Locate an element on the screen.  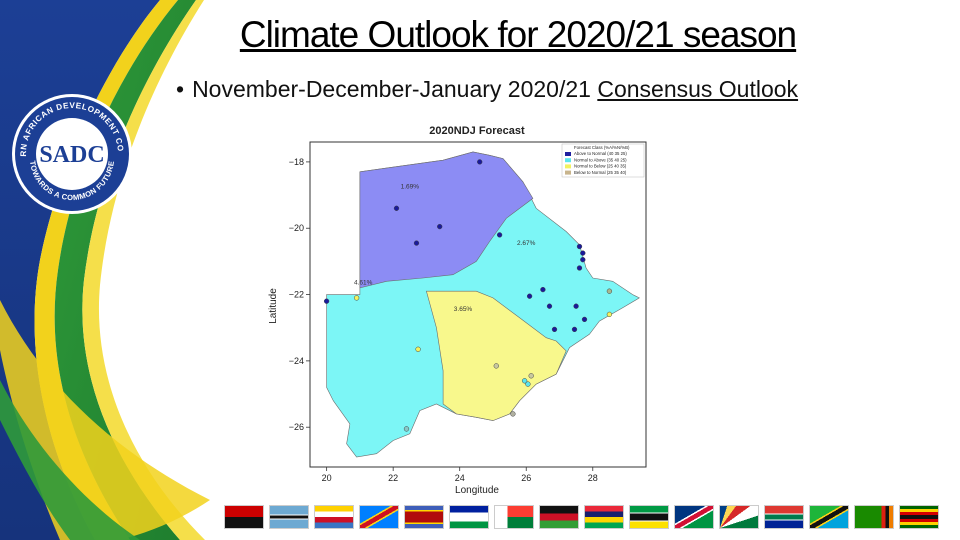
subtitle-text: November-December-January 2020/21 is located at coordinates (395, 89).